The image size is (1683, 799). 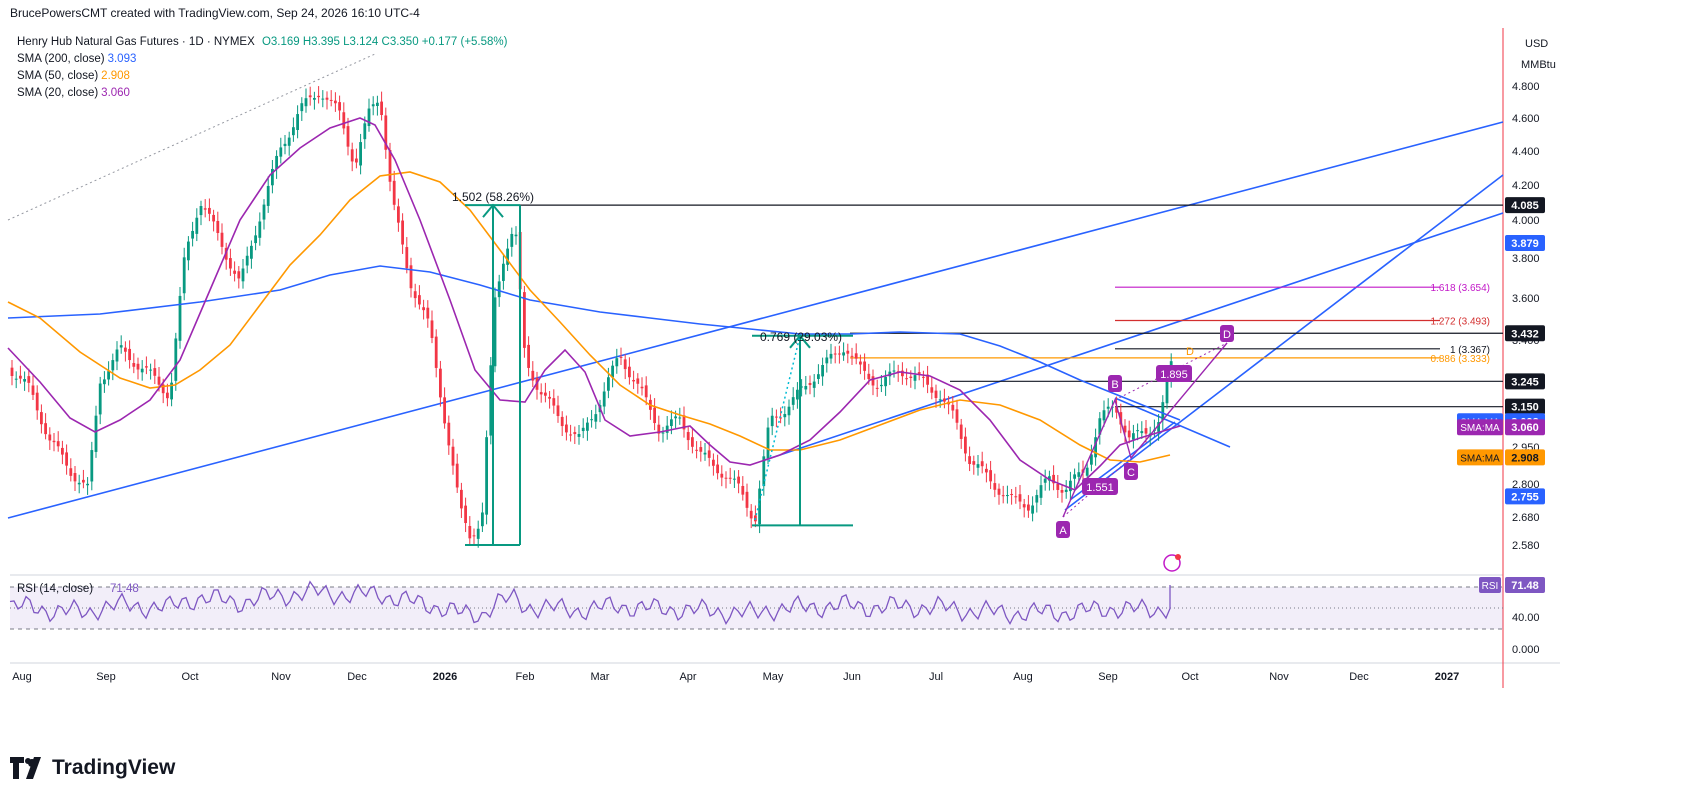 I want to click on sma200-label: SMA (200, close), so click(x=61, y=59).